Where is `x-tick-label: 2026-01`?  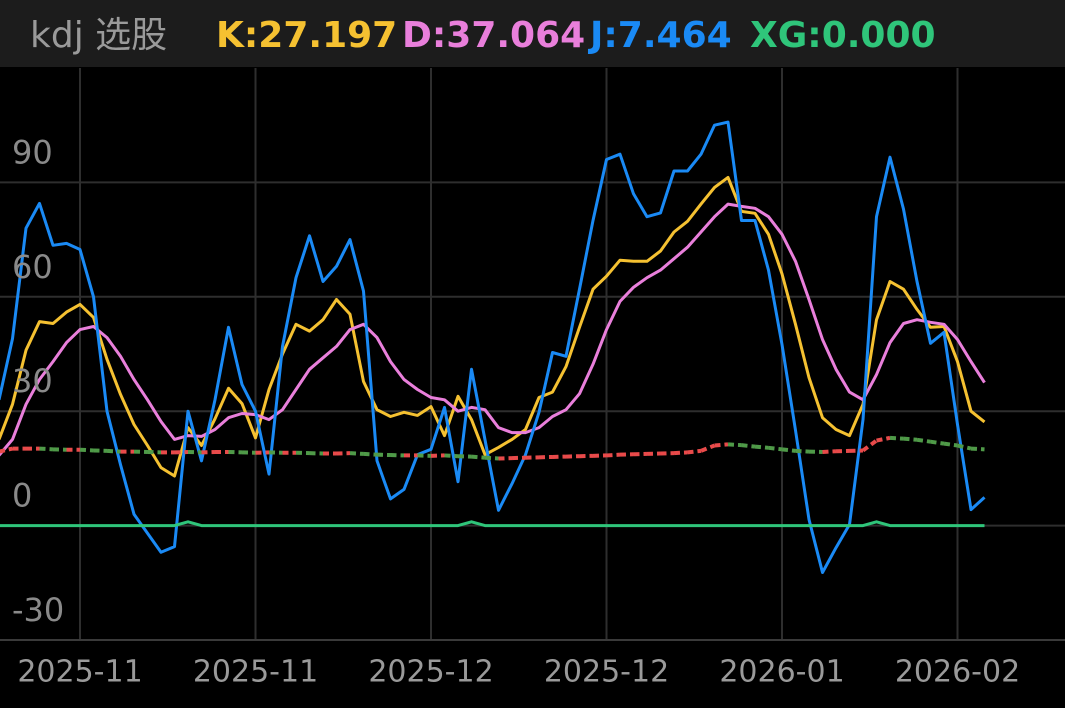
x-tick-label: 2026-01 is located at coordinates (781, 672).